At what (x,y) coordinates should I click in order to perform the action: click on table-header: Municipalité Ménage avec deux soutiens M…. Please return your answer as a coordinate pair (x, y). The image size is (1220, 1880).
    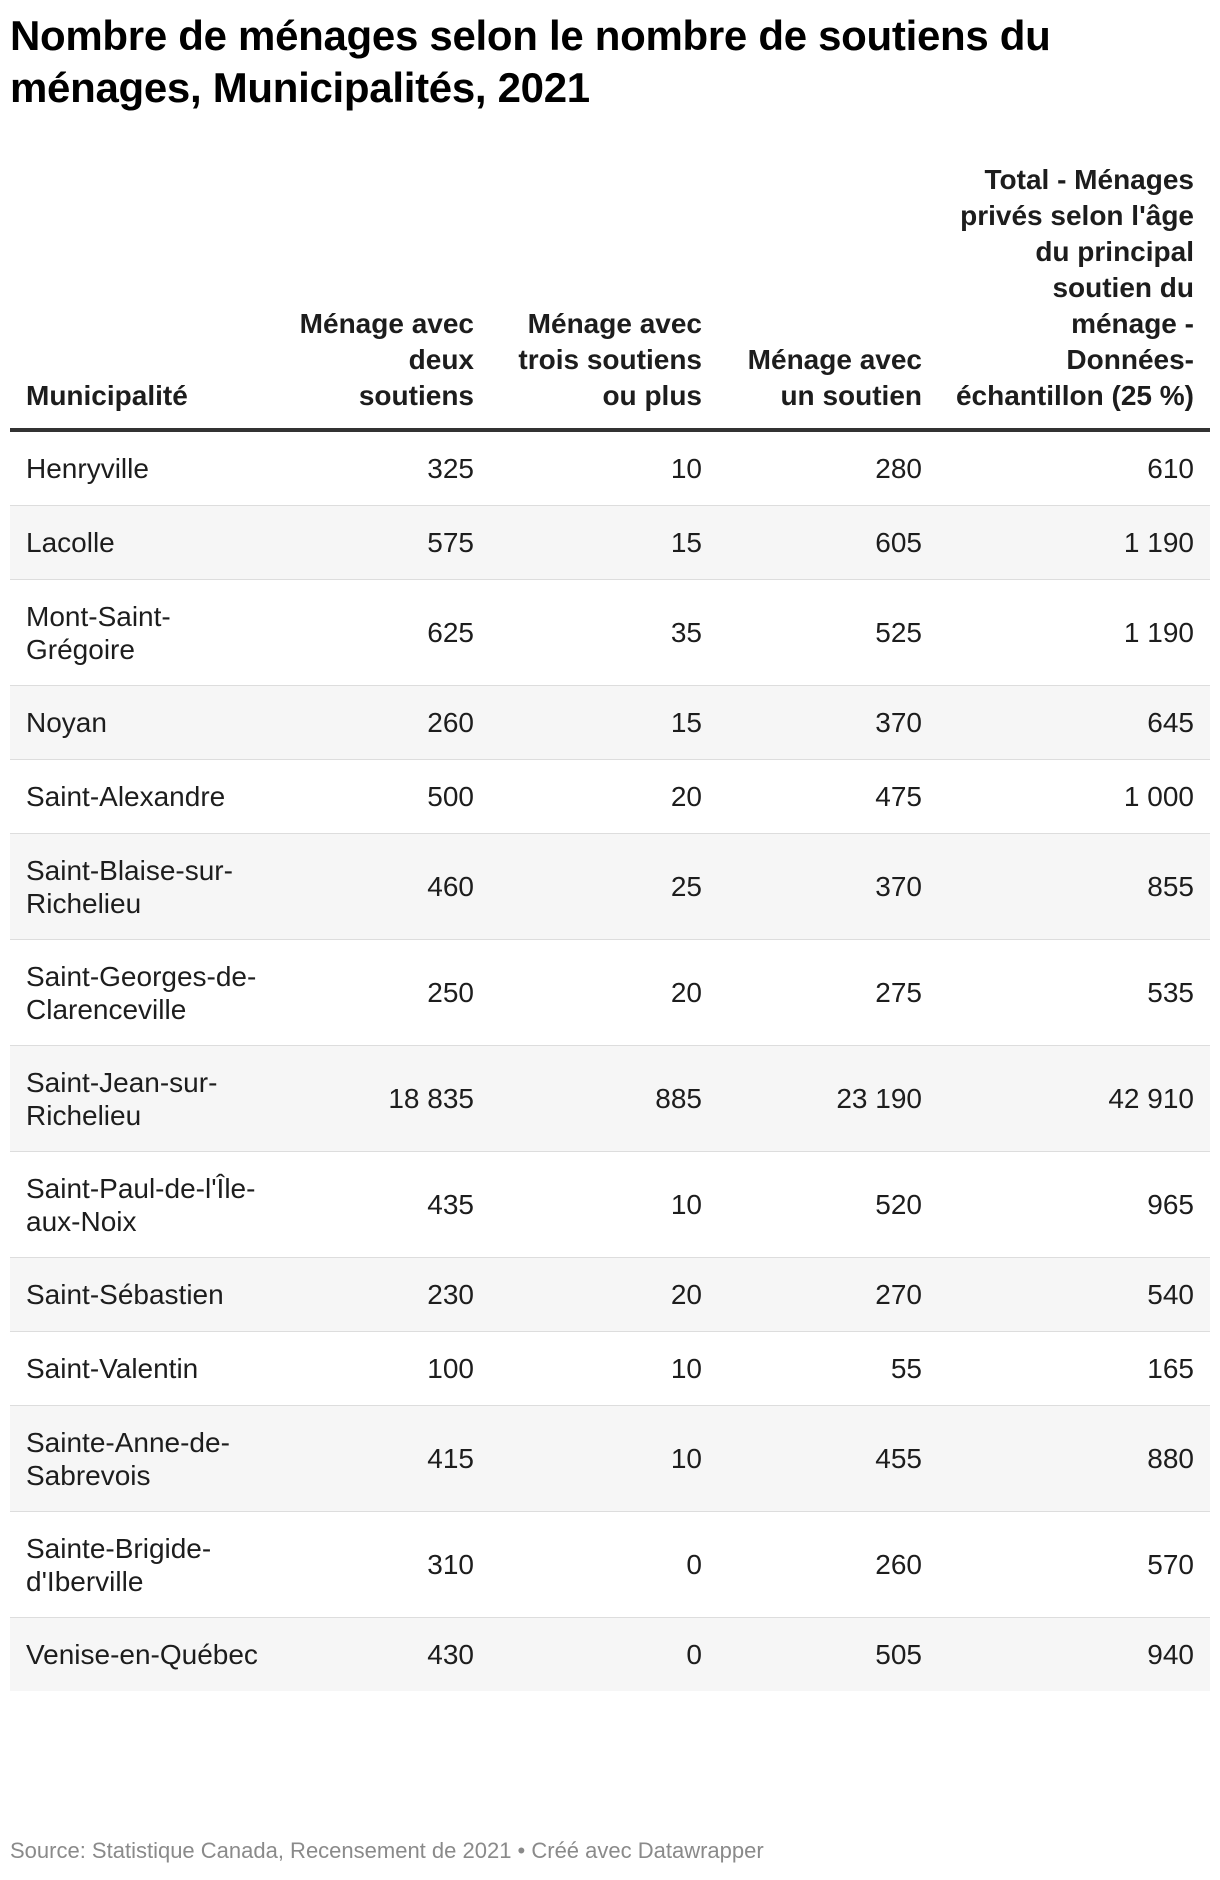
    Looking at the image, I should click on (610, 297).